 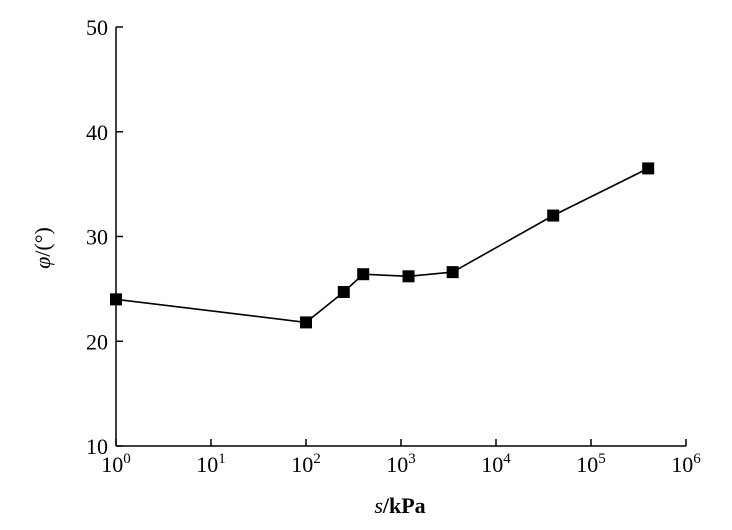 I want to click on x-tick-exponent: 0, so click(x=127, y=459).